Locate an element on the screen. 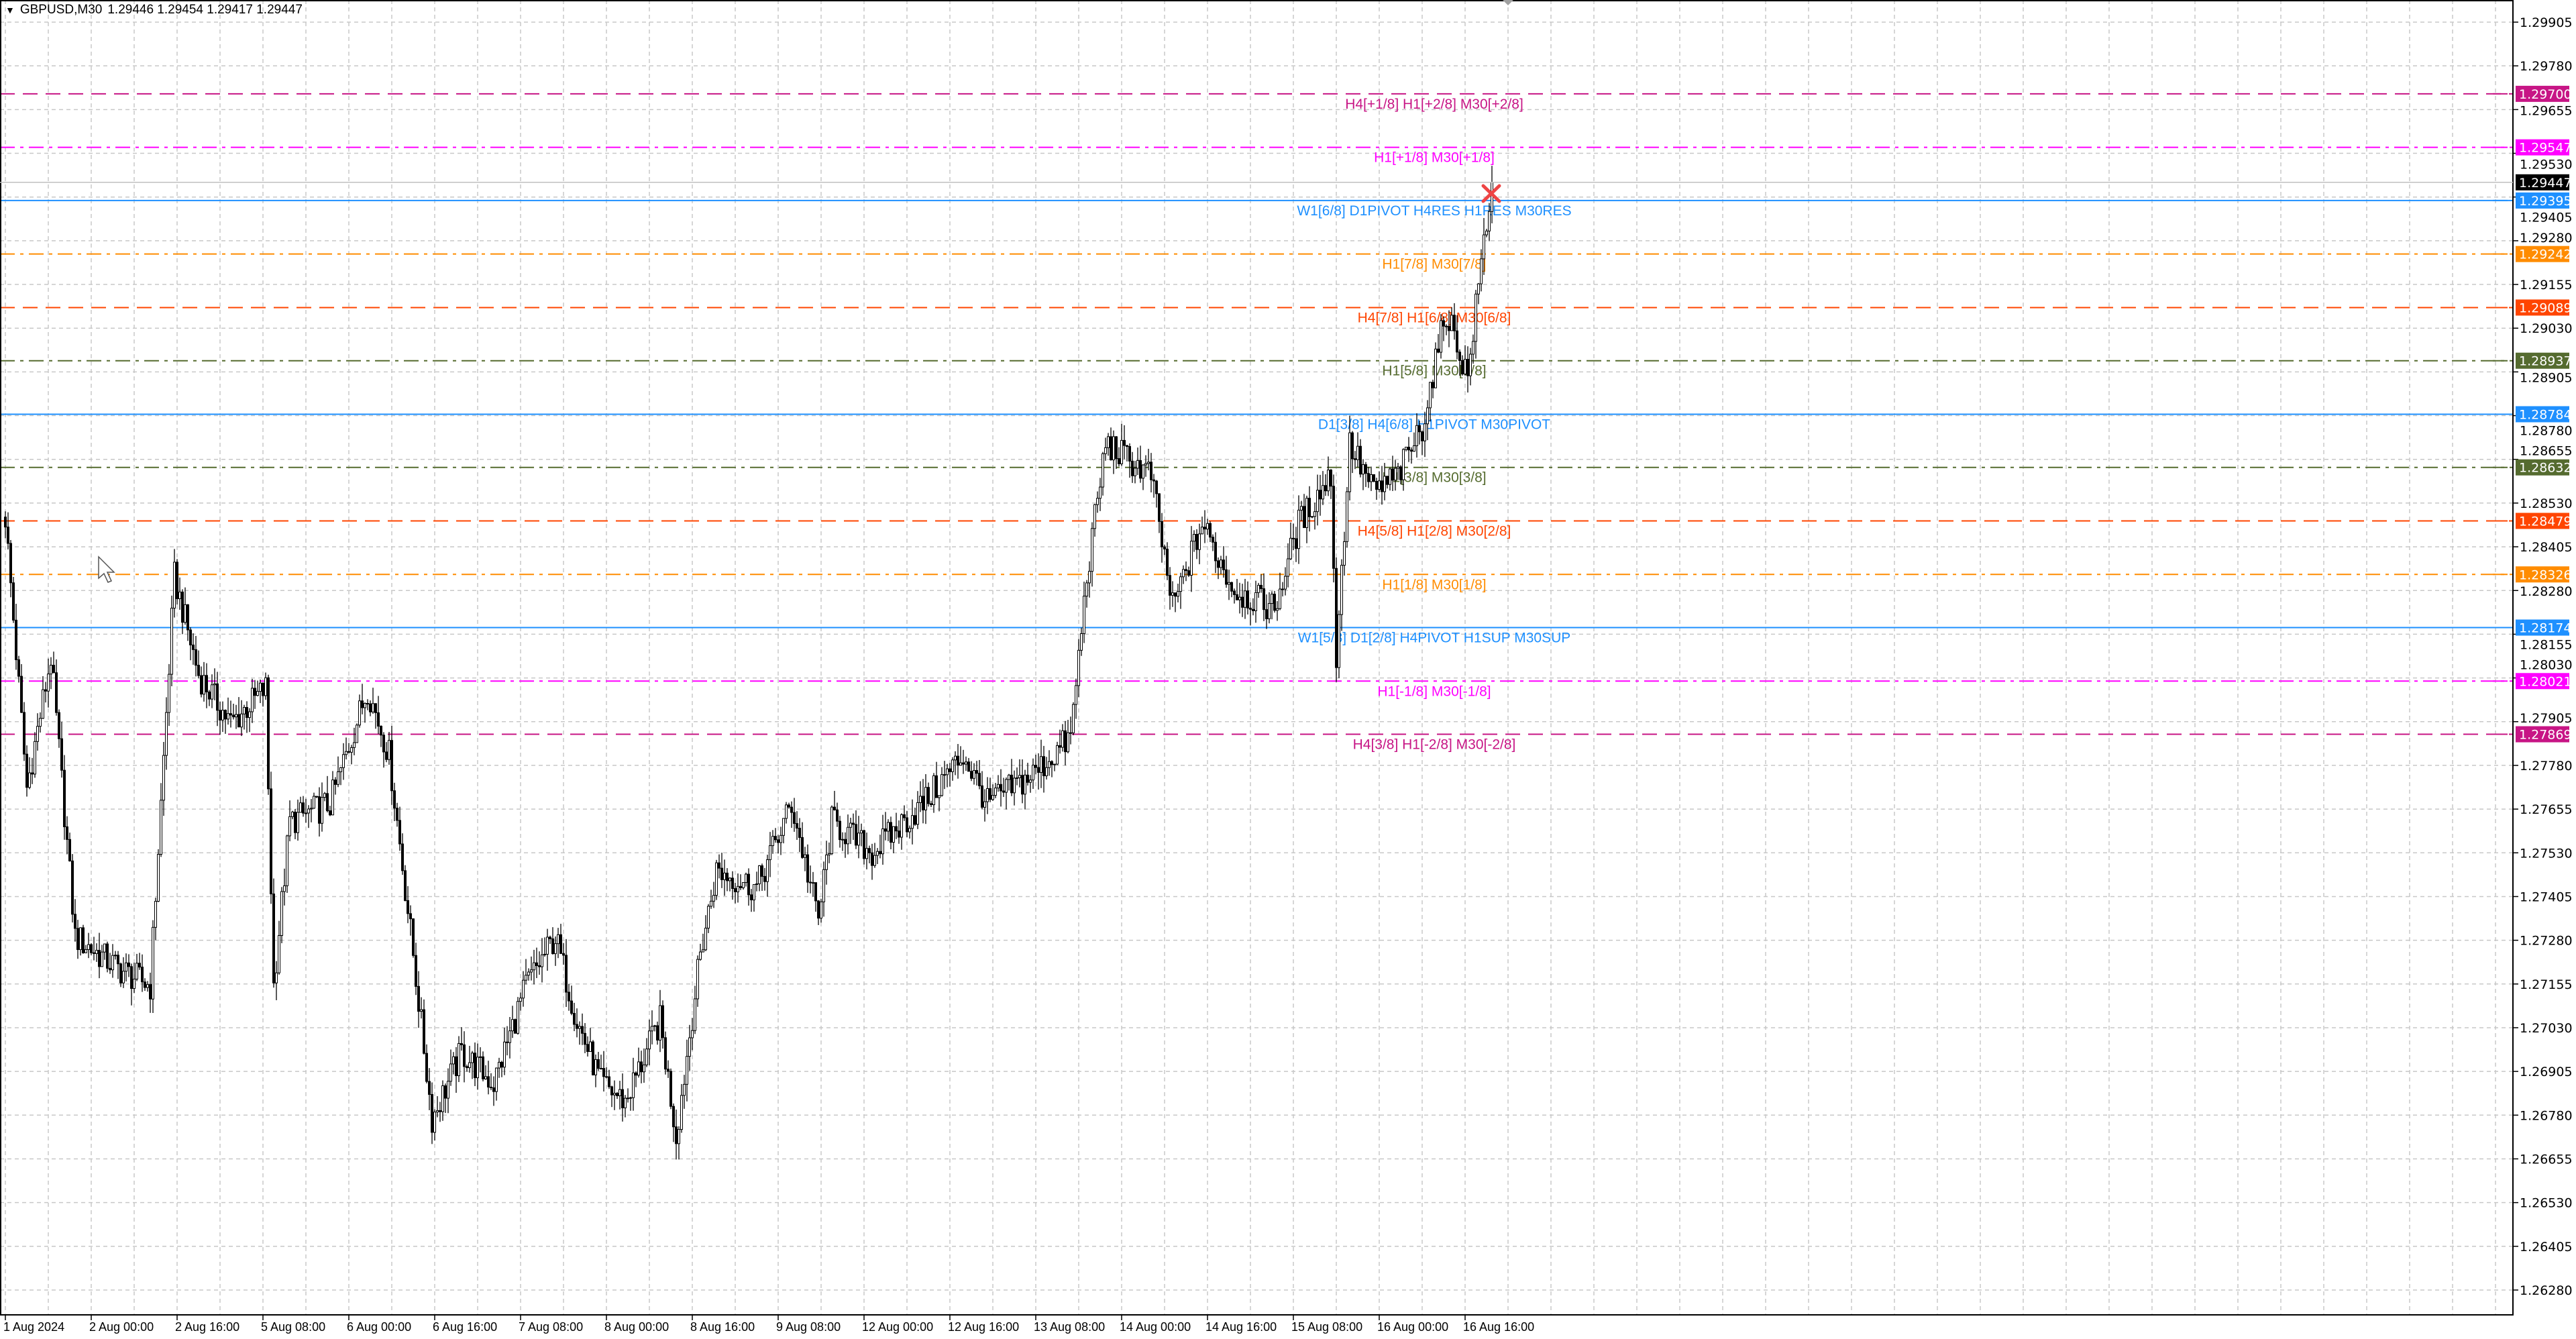 The image size is (2576, 1339). level-price-text: 1.29089 is located at coordinates (2545, 308).